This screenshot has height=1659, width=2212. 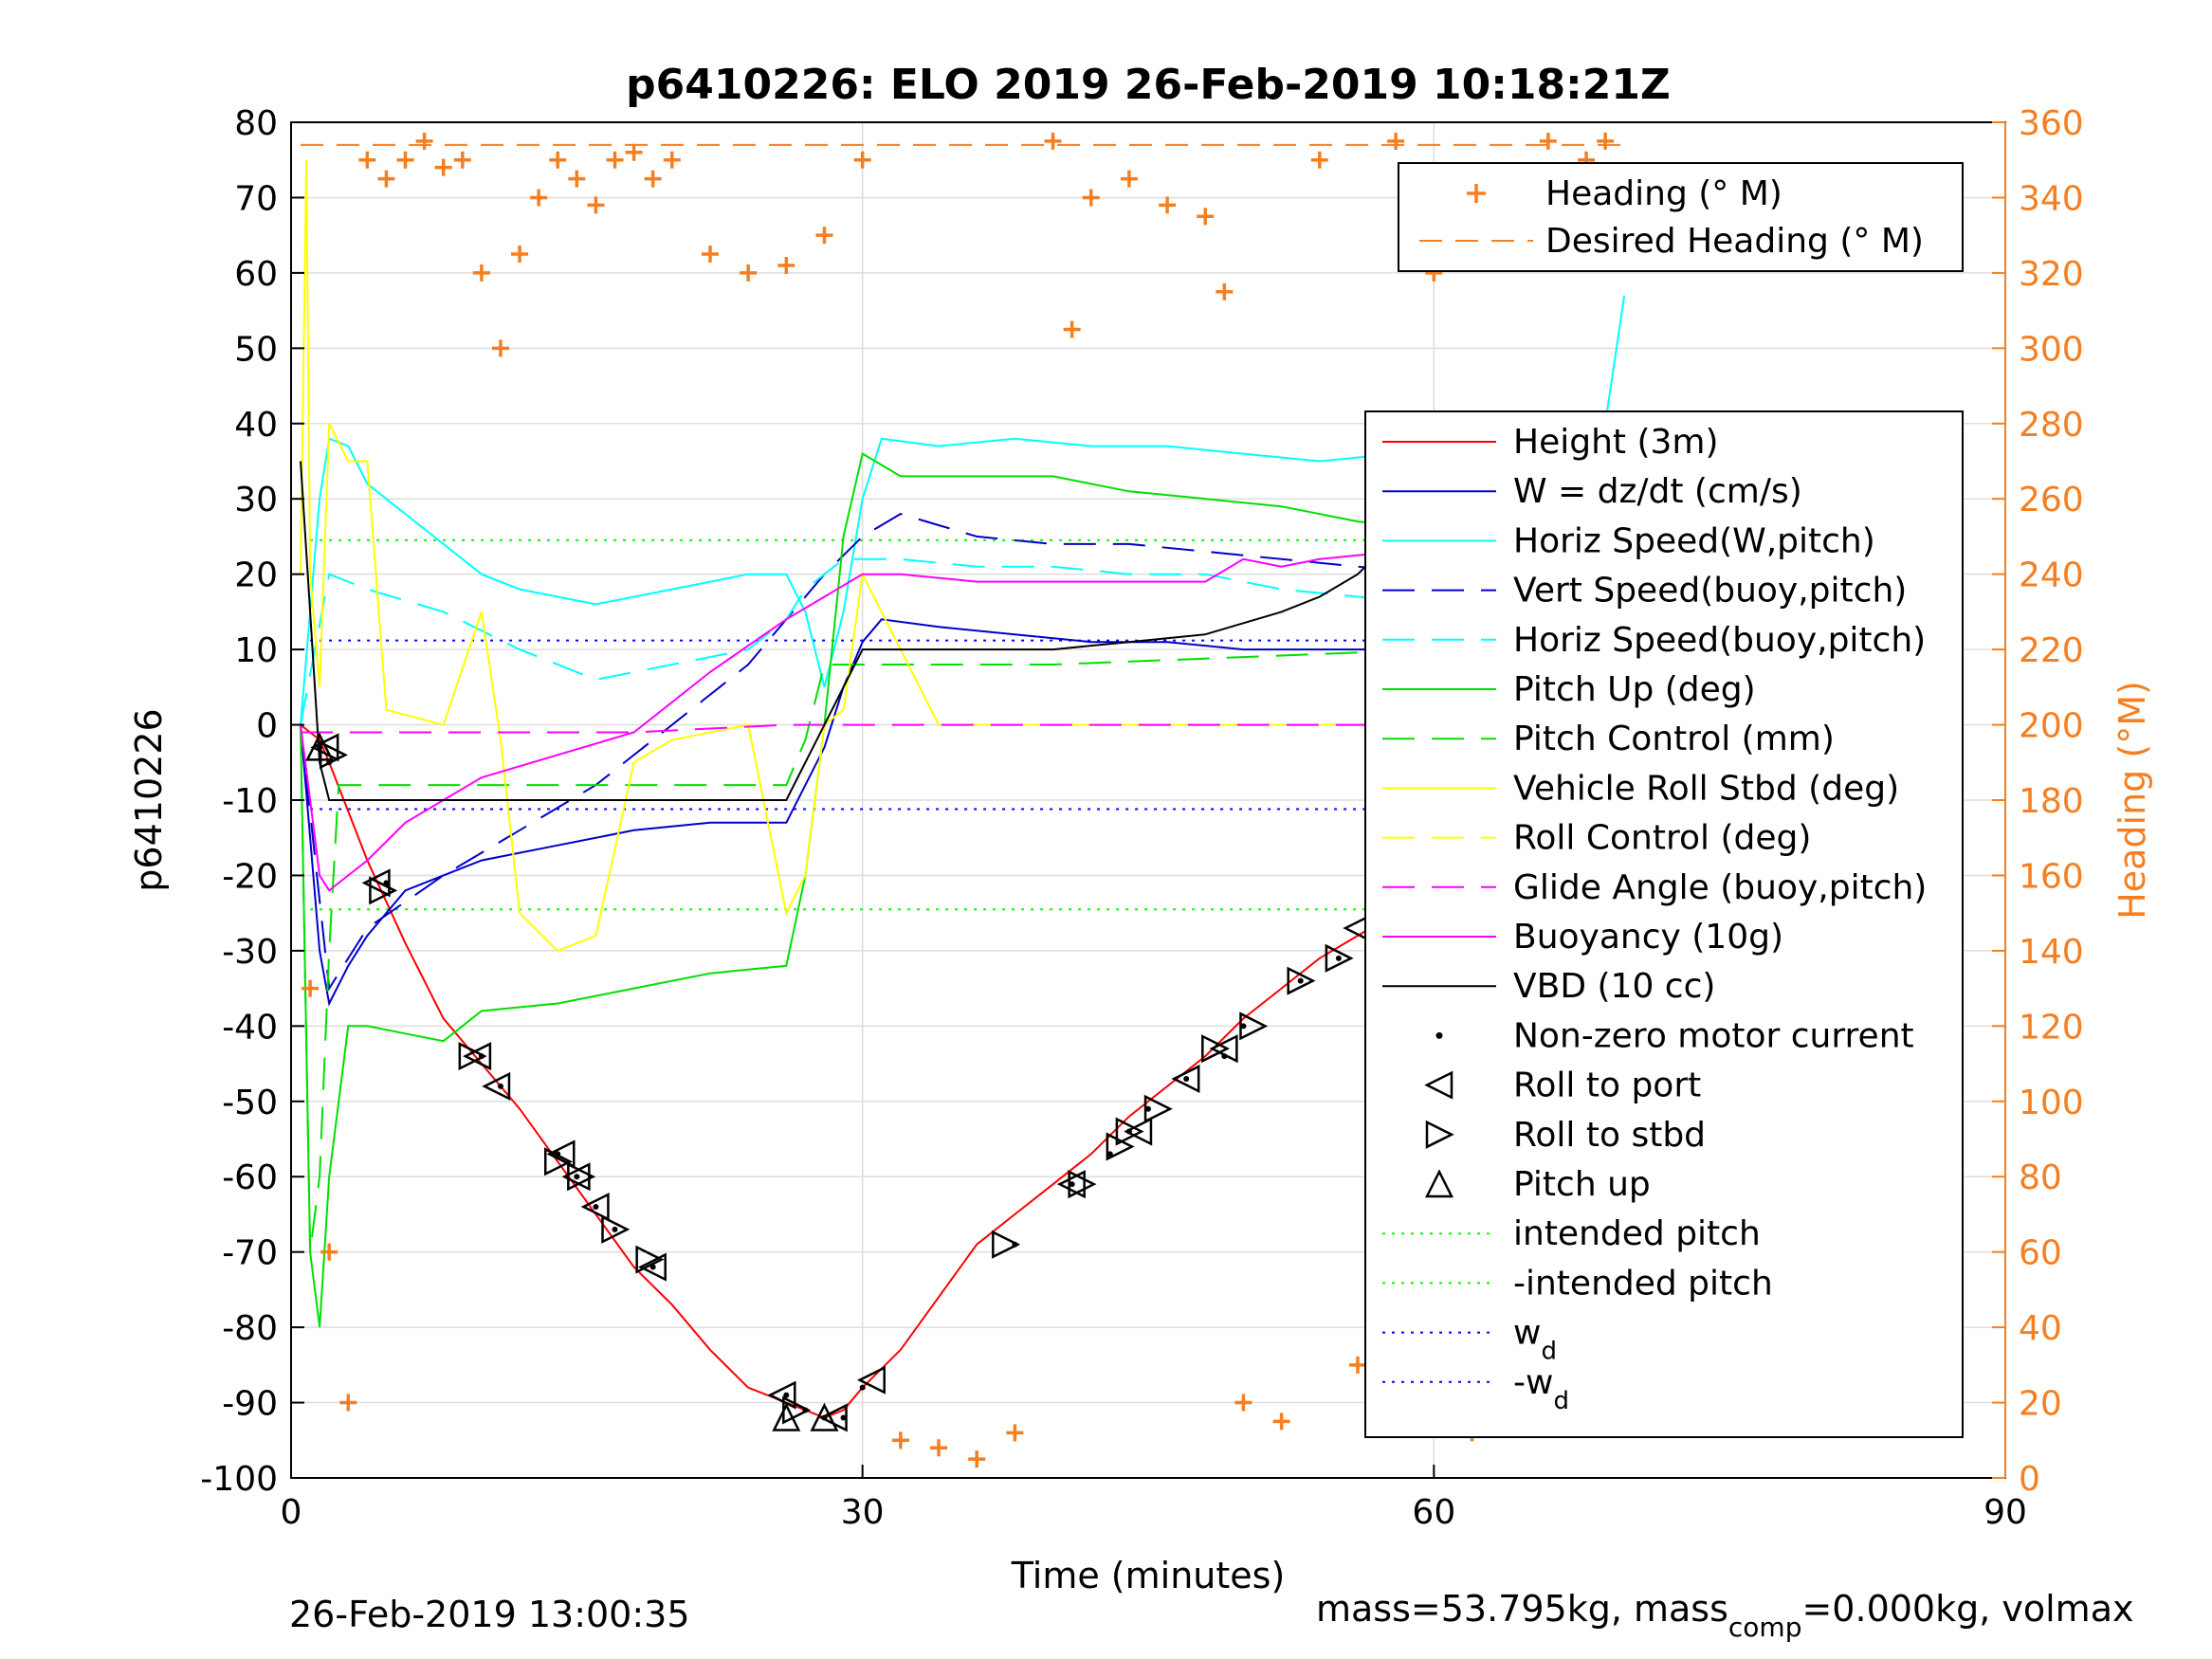 What do you see at coordinates (250, 1177) in the screenshot?
I see `y-tick-label: -60` at bounding box center [250, 1177].